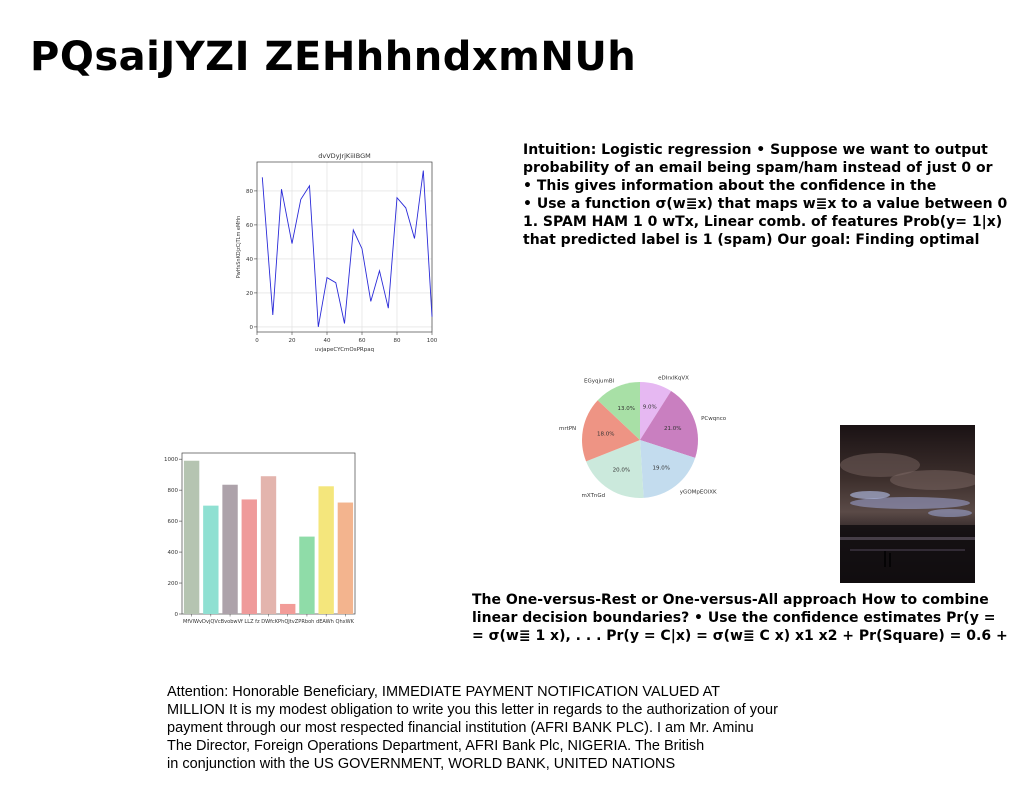  I want to click on y-tick-label: 20, so click(249, 294).